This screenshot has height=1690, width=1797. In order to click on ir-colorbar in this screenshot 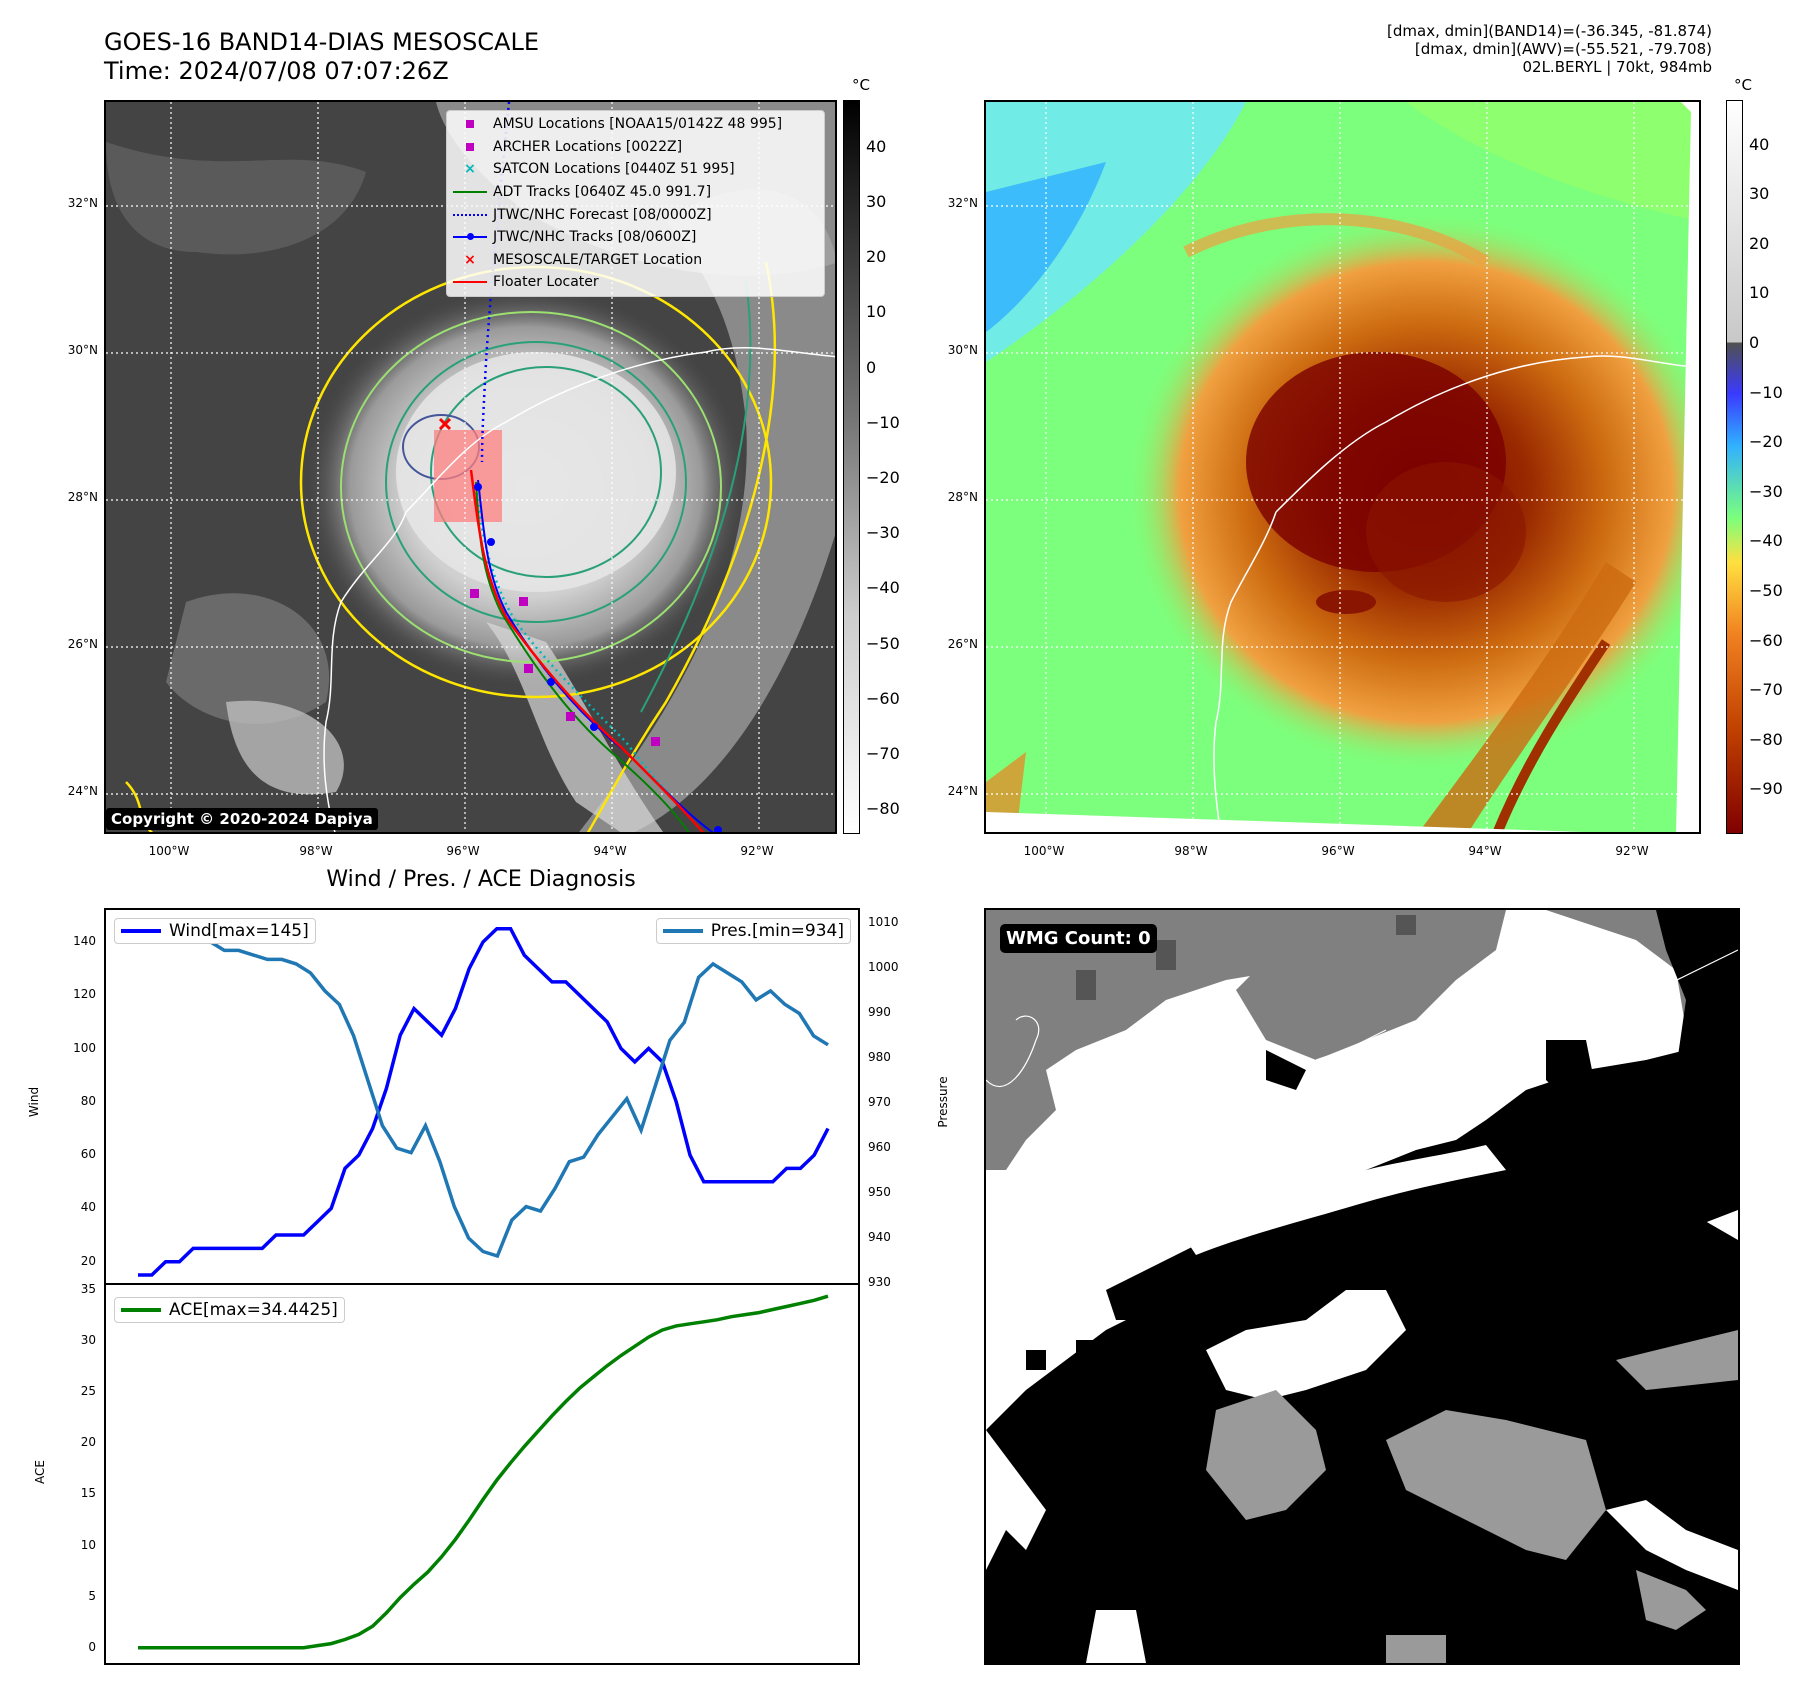, I will do `click(851, 467)`.